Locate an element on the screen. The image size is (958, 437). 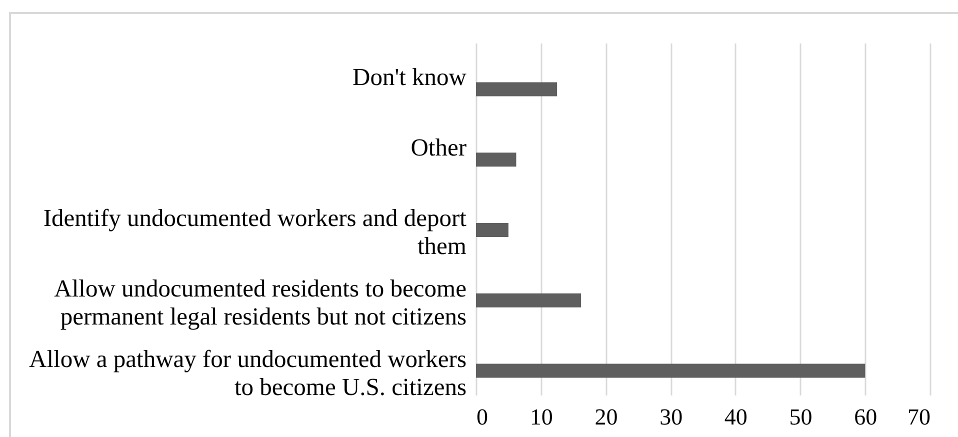
x-tick-label: 0 is located at coordinates (482, 417).